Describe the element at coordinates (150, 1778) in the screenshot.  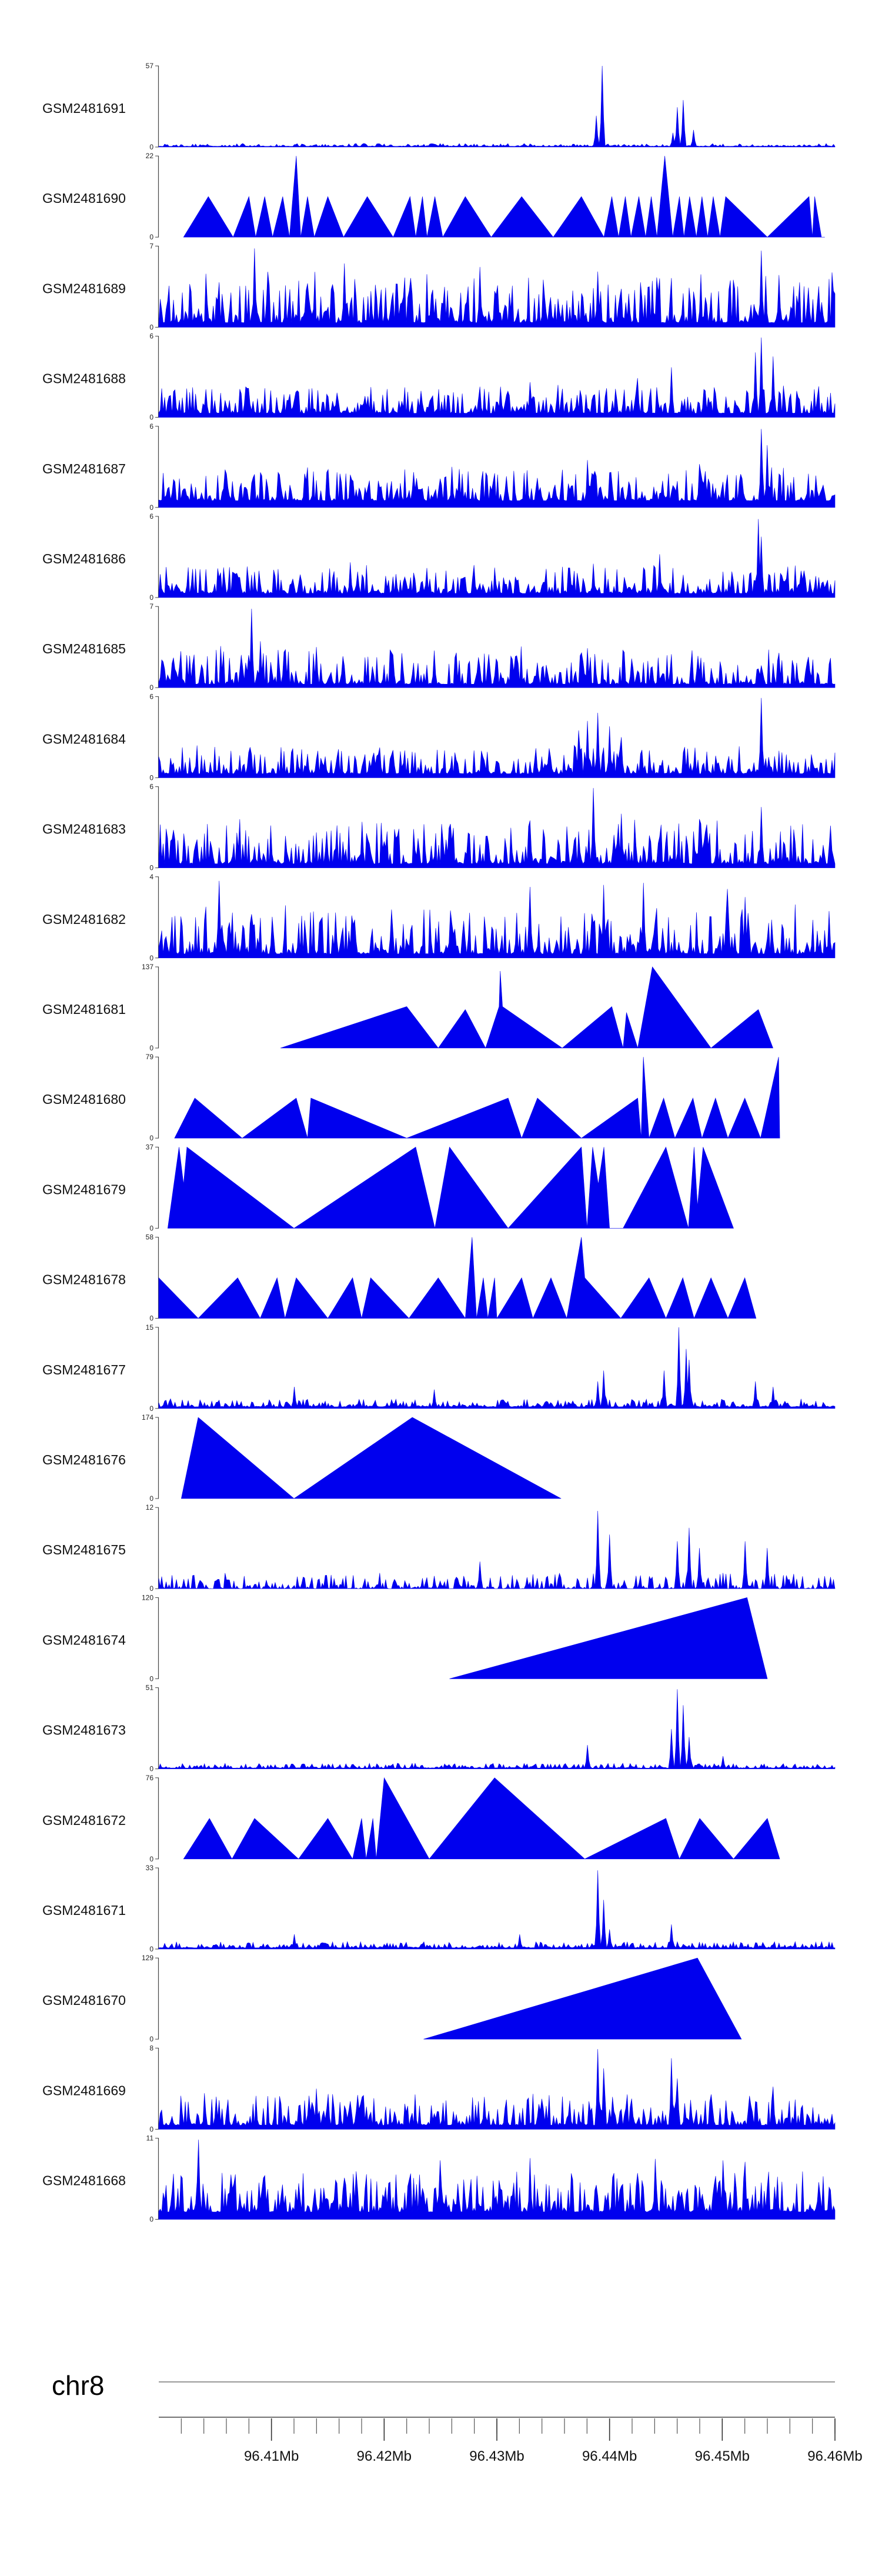
I see `y-axis-max-label: 76` at that location.